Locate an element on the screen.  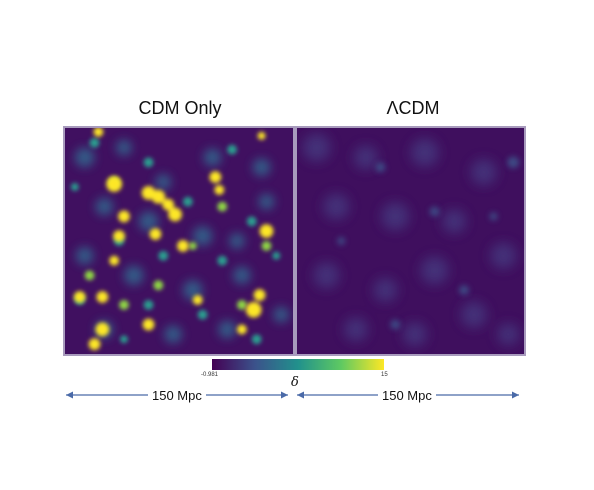
colorbar-symbol: δ is located at coordinates (295, 382).